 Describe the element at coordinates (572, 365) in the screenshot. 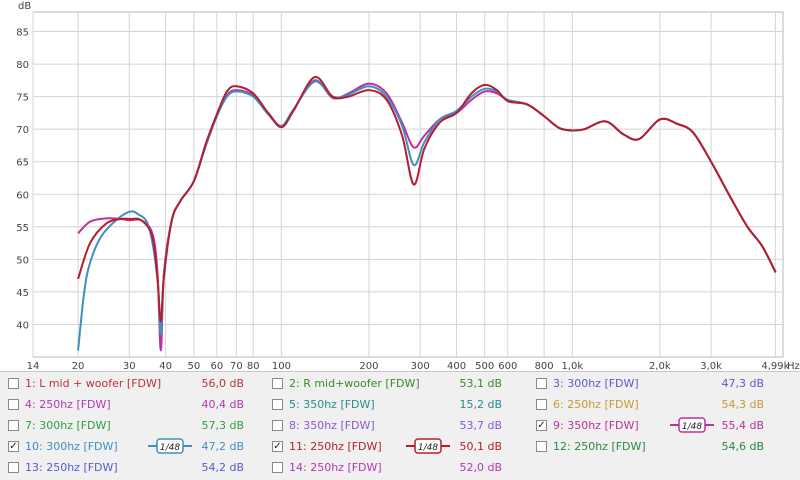

I see `x-tick-label: 1,0k` at that location.